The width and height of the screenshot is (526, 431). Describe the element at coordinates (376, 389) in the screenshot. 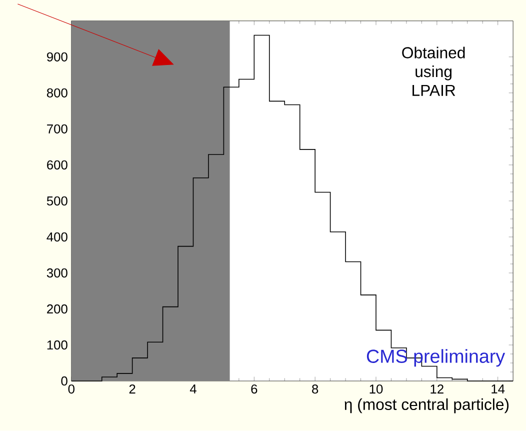

I see `x-tick-label: 10` at that location.